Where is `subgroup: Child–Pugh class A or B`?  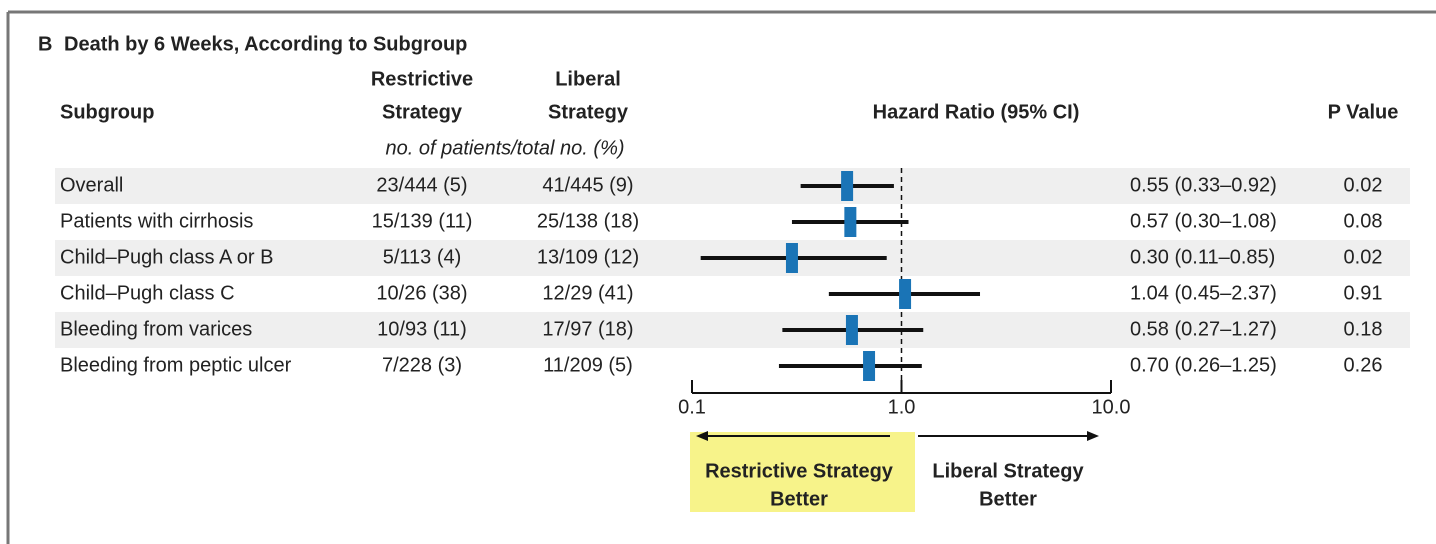 subgroup: Child–Pugh class A or B is located at coordinates (166, 257).